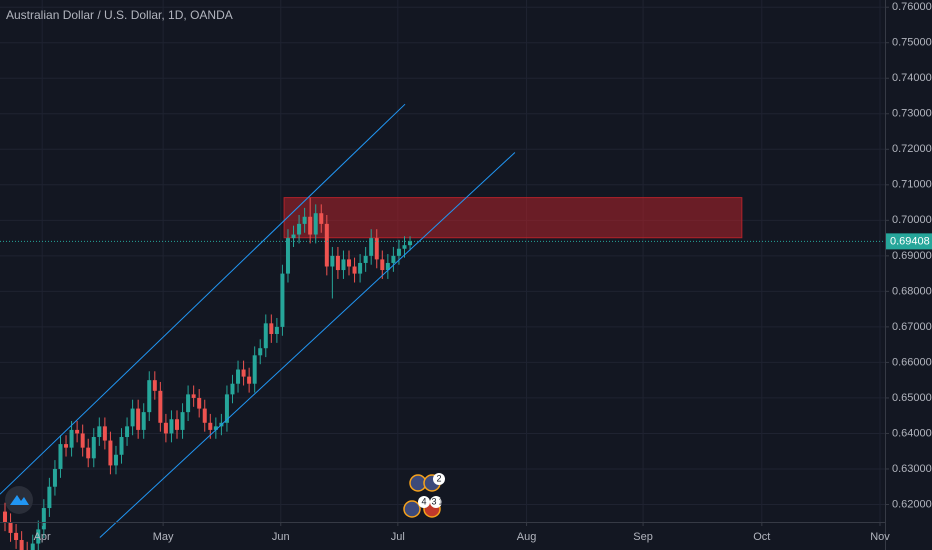 The image size is (932, 550). What do you see at coordinates (398, 537) in the screenshot?
I see `x-tick-label: Jul` at bounding box center [398, 537].